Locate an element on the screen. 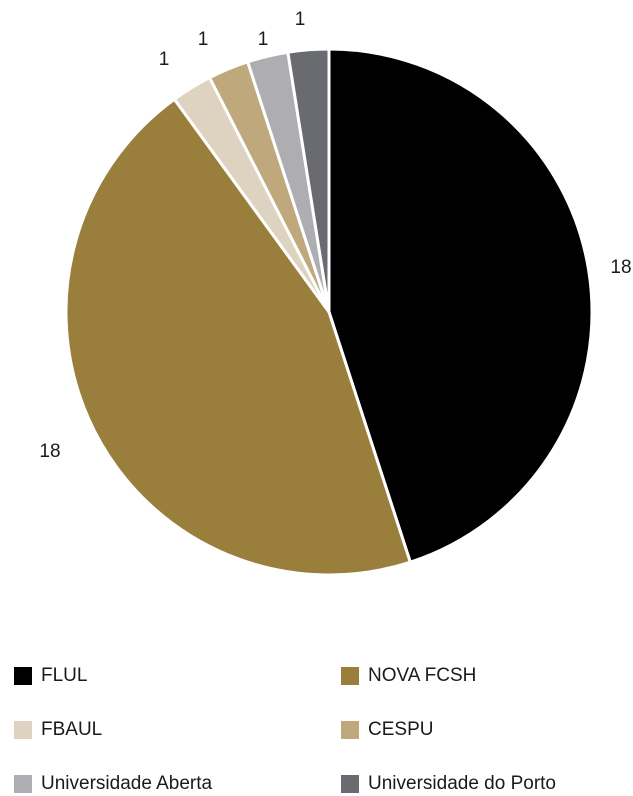  data-label-universidade-aberta: 1 is located at coordinates (263, 39).